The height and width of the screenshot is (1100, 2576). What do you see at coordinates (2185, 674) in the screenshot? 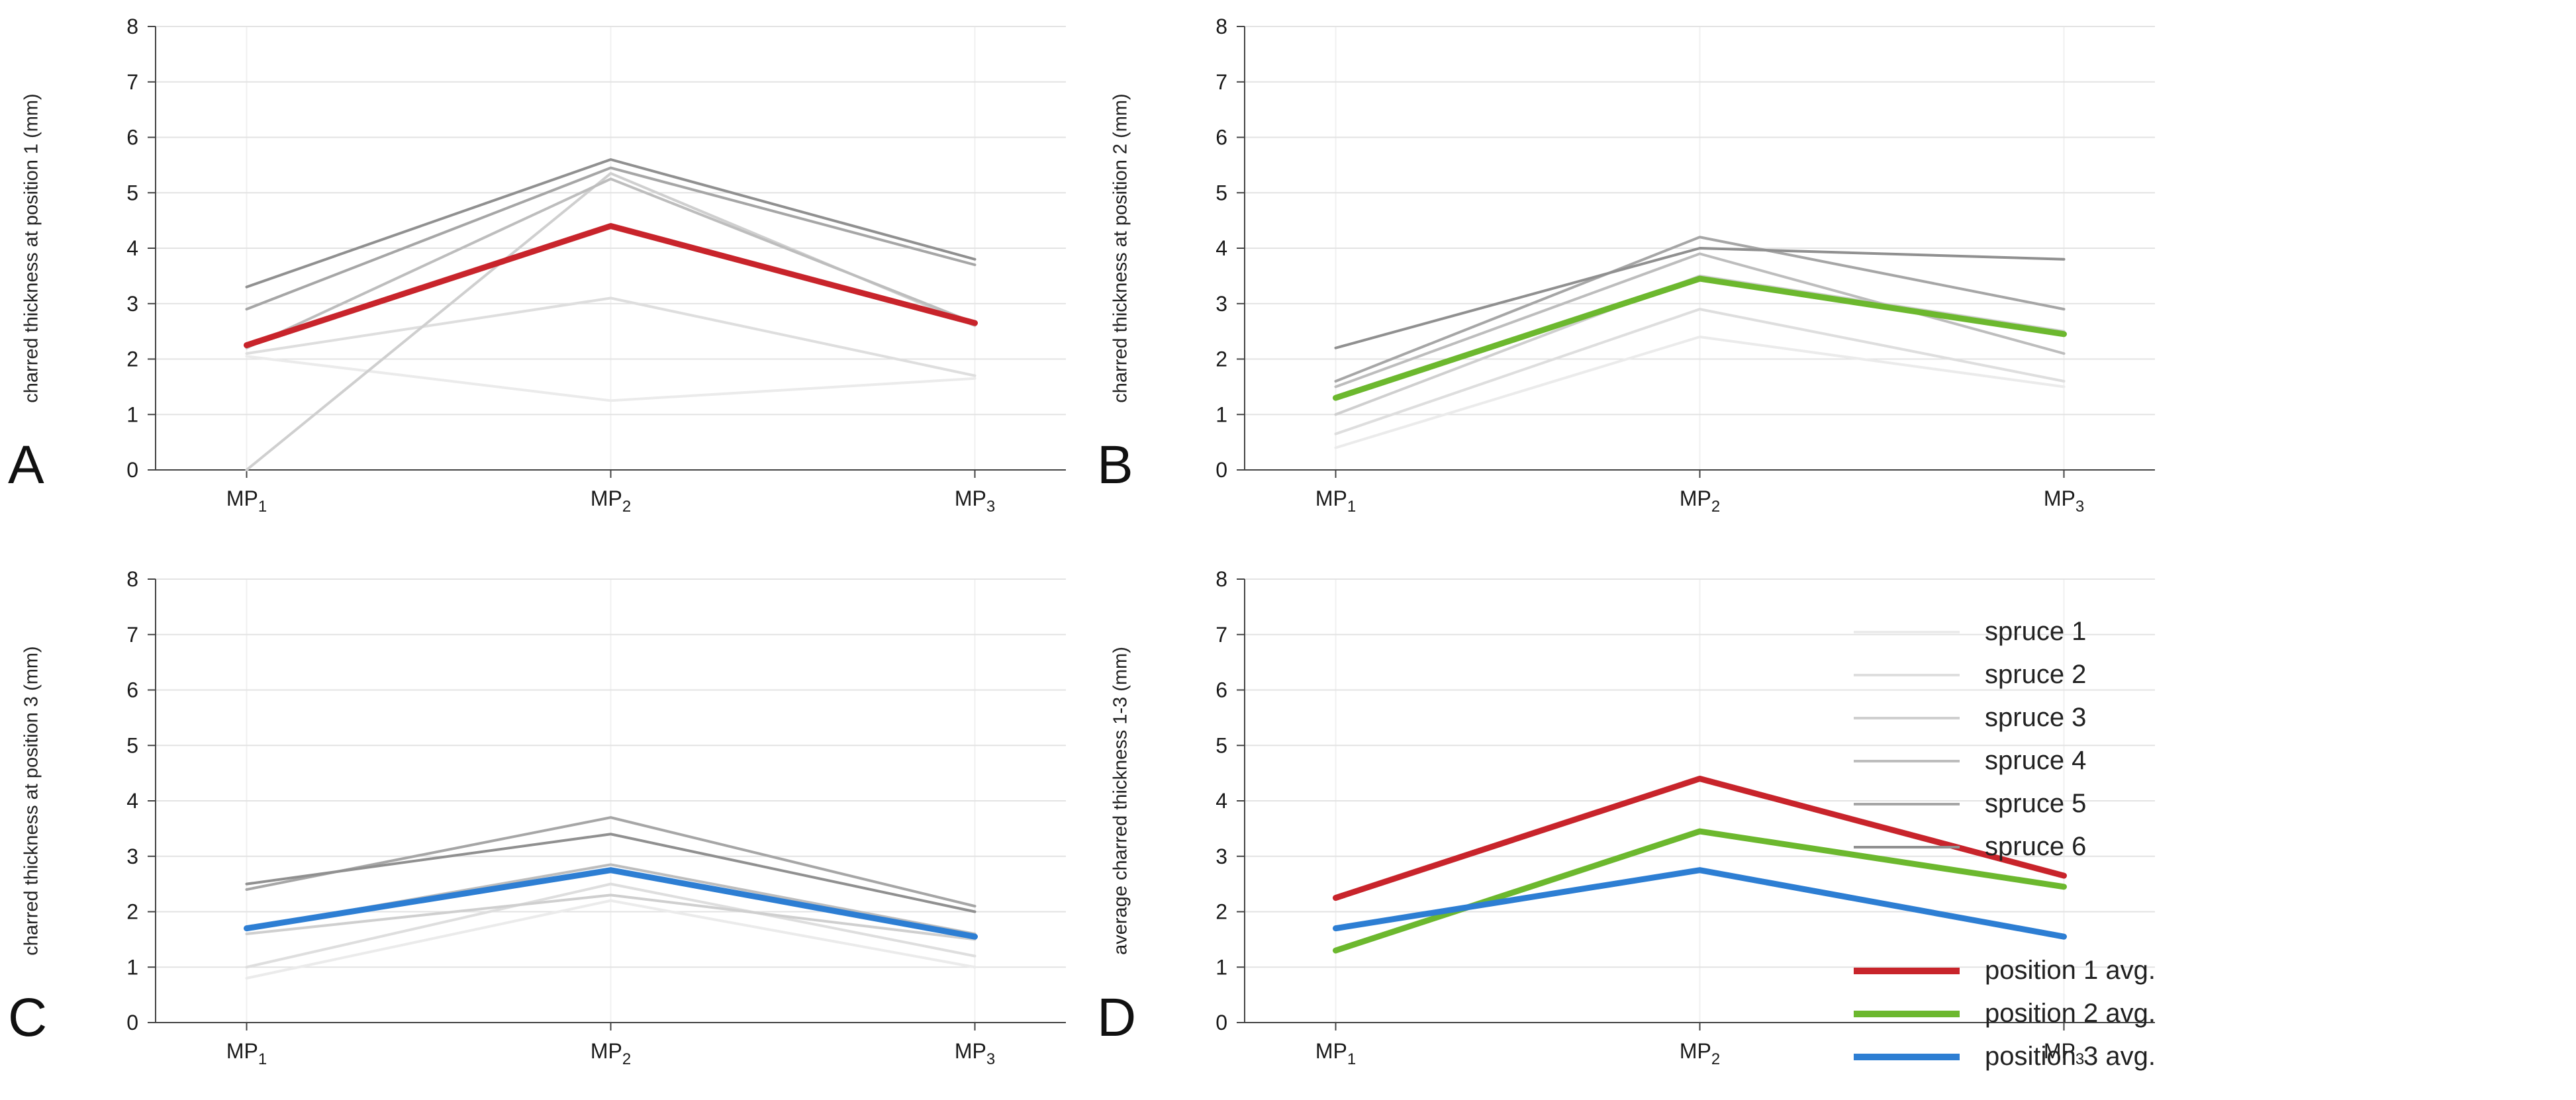
I see `legend-item: spruce 2` at bounding box center [2185, 674].